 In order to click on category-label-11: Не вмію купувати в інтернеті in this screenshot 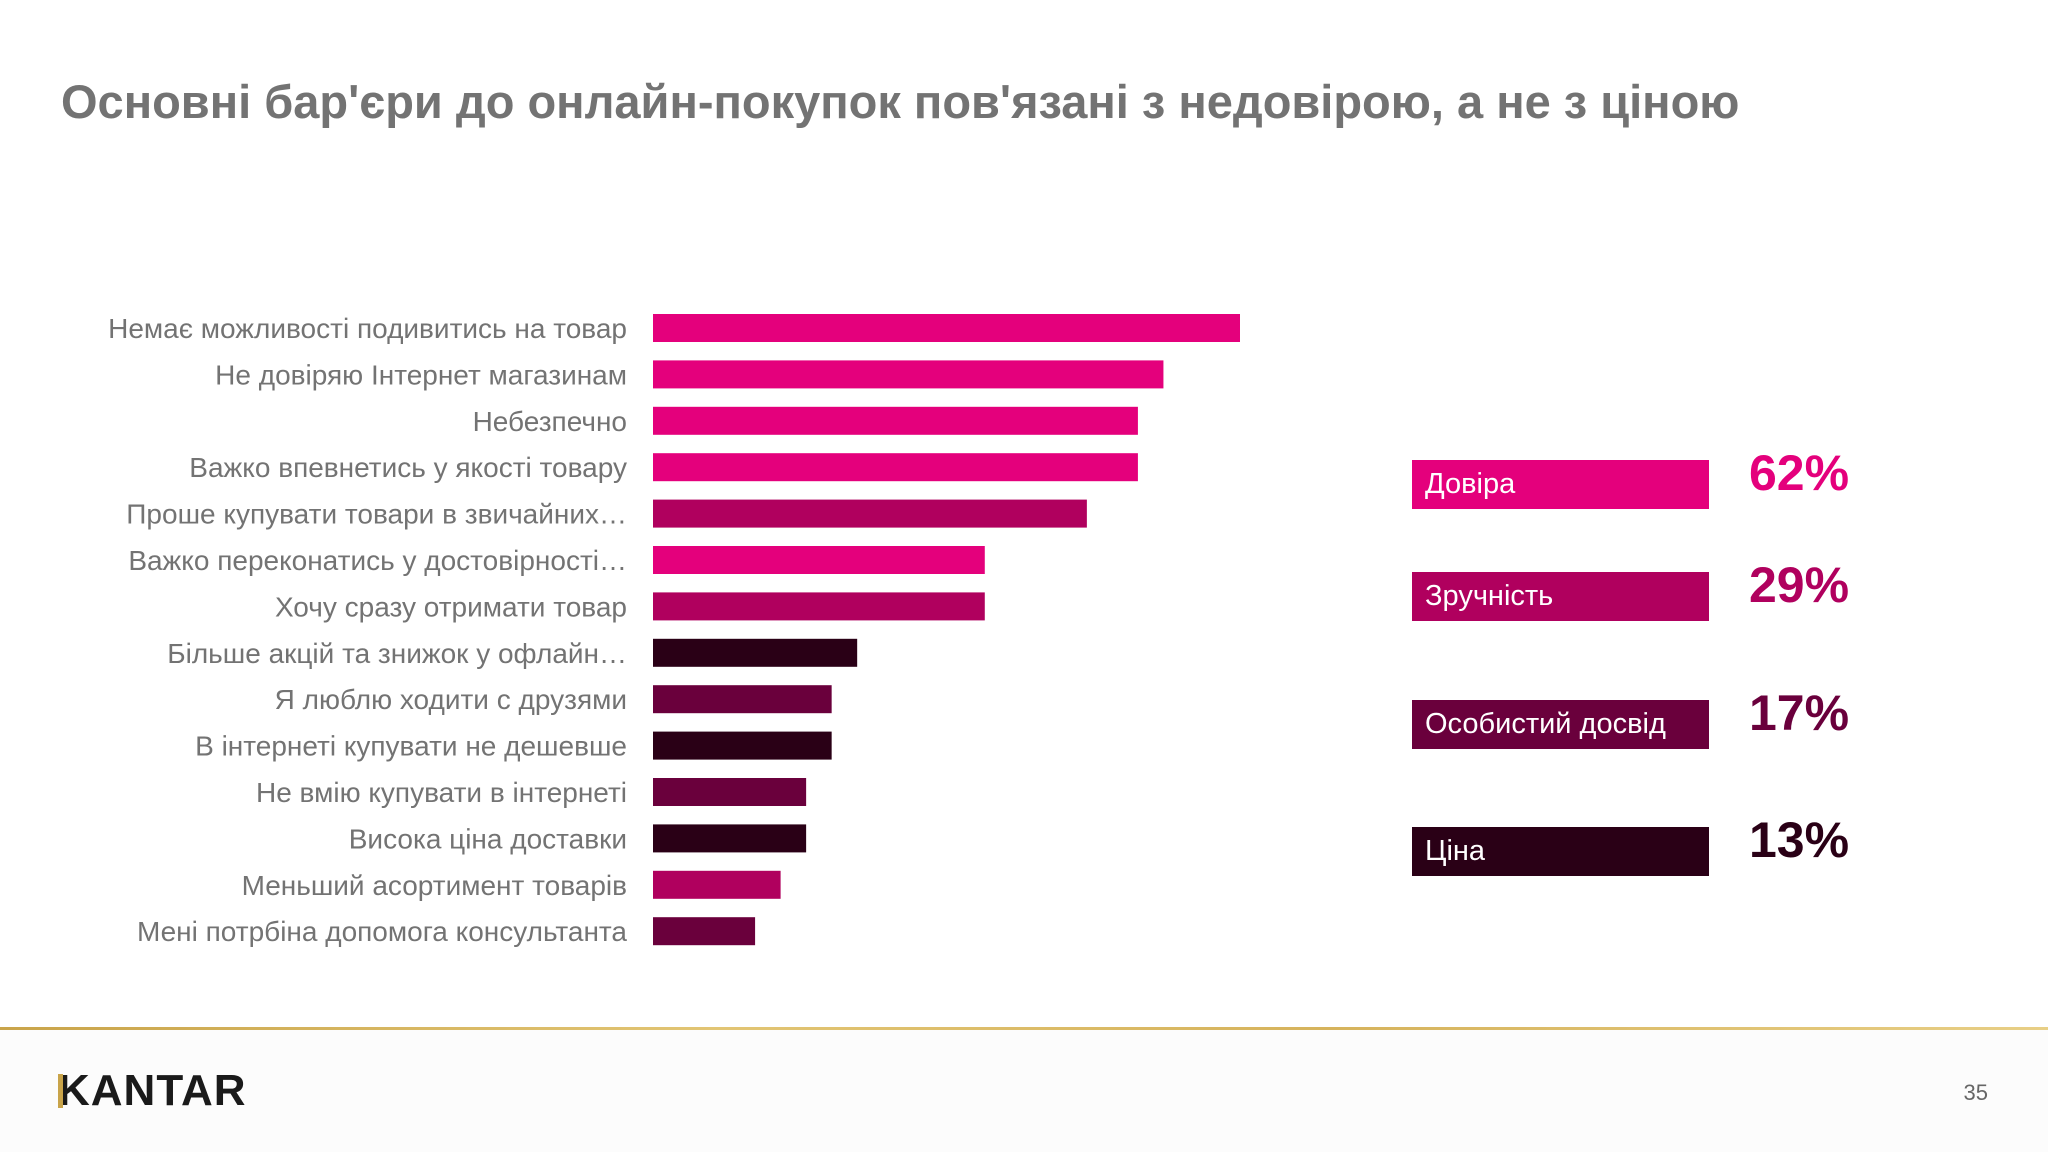, I will do `click(441, 792)`.